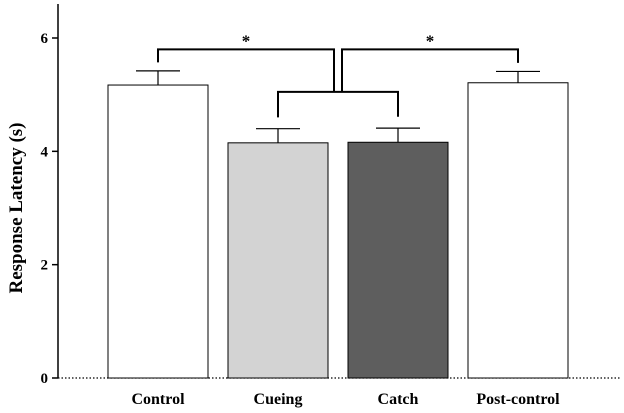  Describe the element at coordinates (518, 230) in the screenshot. I see `bar-post-control` at that location.